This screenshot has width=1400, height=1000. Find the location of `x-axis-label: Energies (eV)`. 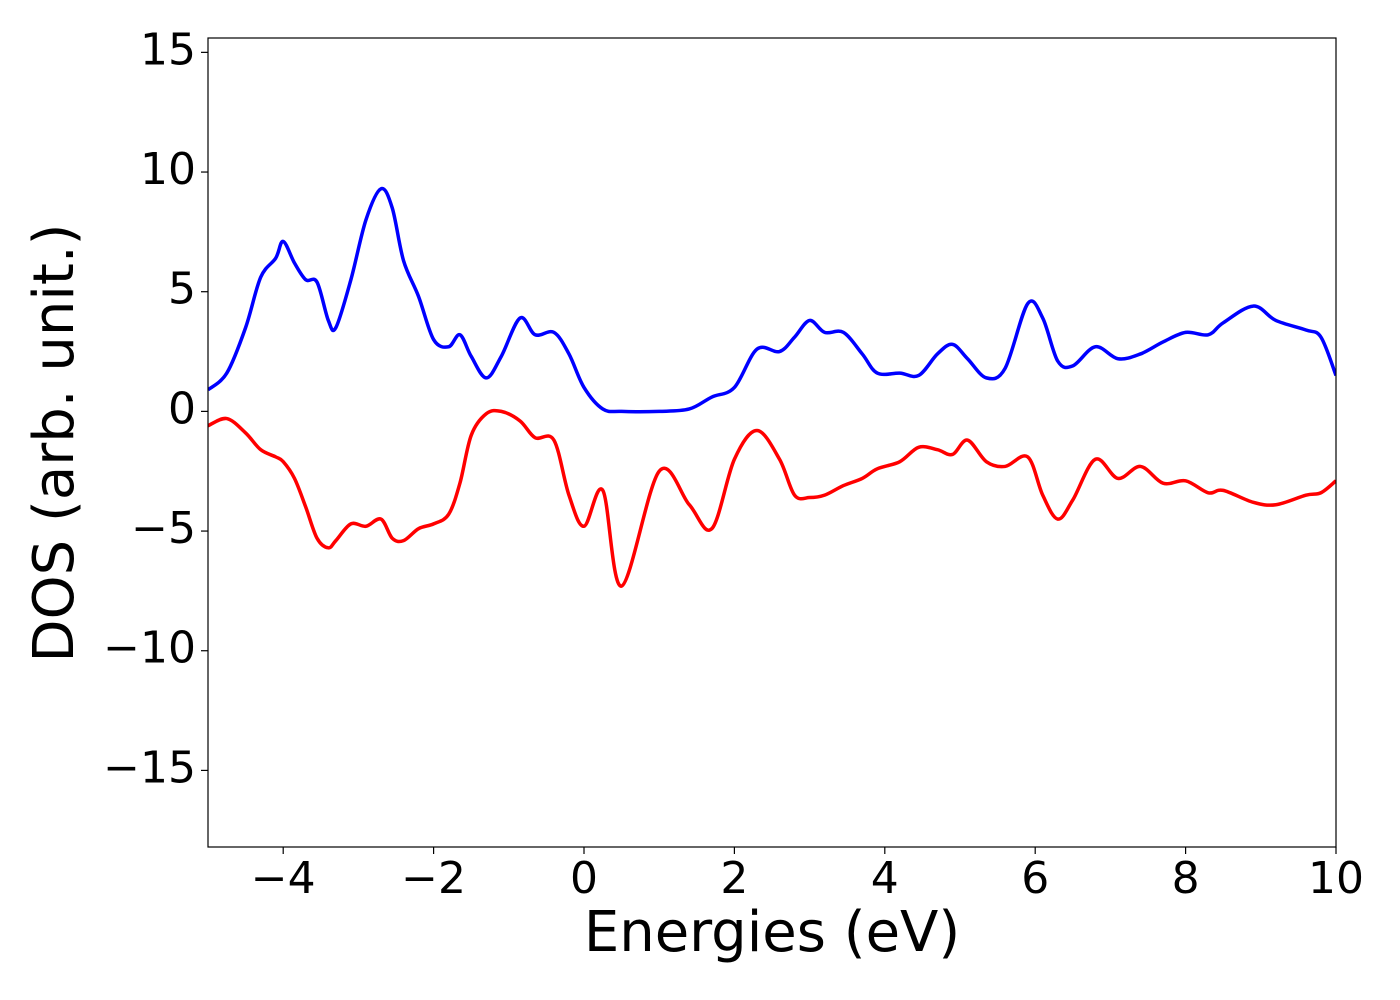

x-axis-label: Energies (eV) is located at coordinates (772, 932).